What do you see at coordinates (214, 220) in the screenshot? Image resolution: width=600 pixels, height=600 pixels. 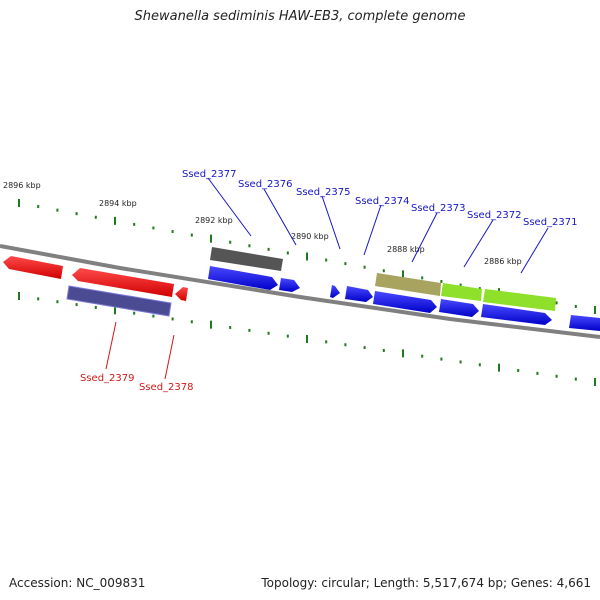 I see `kbp-label-2892: 2892 kbp` at bounding box center [214, 220].